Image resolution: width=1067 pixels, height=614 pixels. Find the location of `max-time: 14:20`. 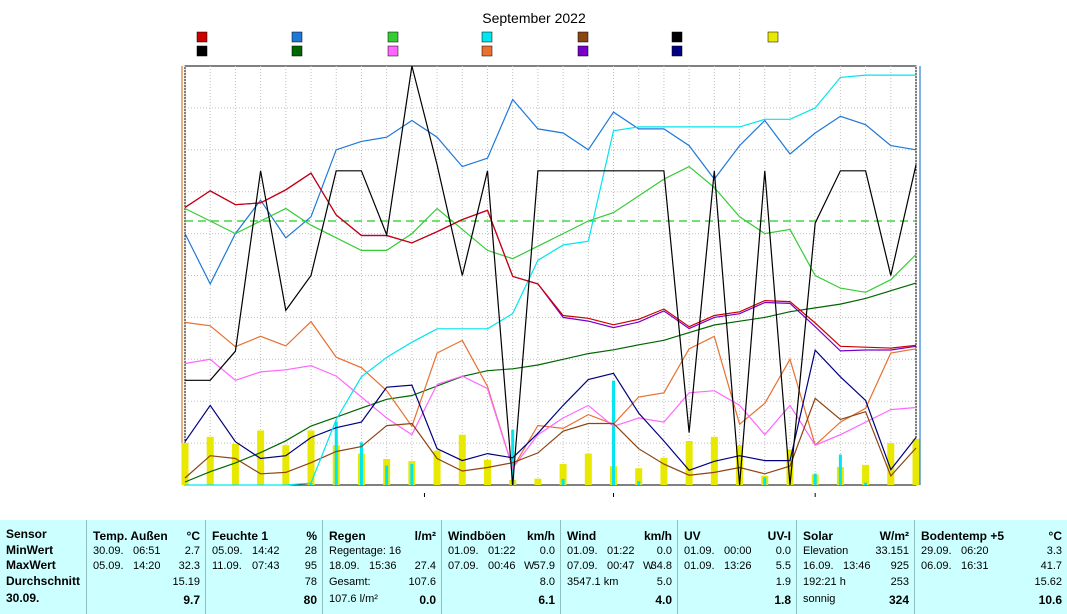

max-time: 14:20 is located at coordinates (147, 566).